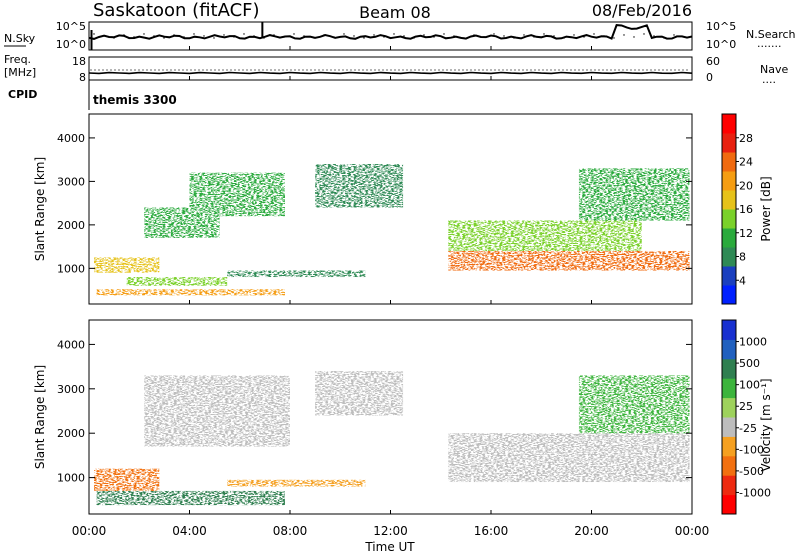 Image resolution: width=800 pixels, height=554 pixels. Describe the element at coordinates (769, 46) in the screenshot. I see `noise-right-label-dots: ·······` at that location.